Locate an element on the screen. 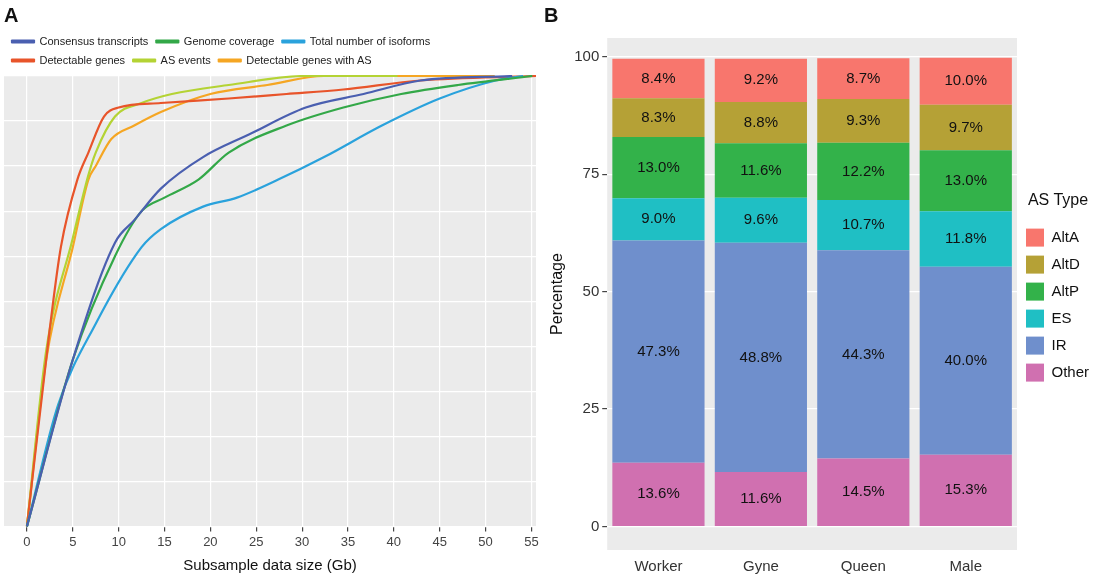 The image size is (1112, 585). data-label: 15.3% is located at coordinates (966, 489).